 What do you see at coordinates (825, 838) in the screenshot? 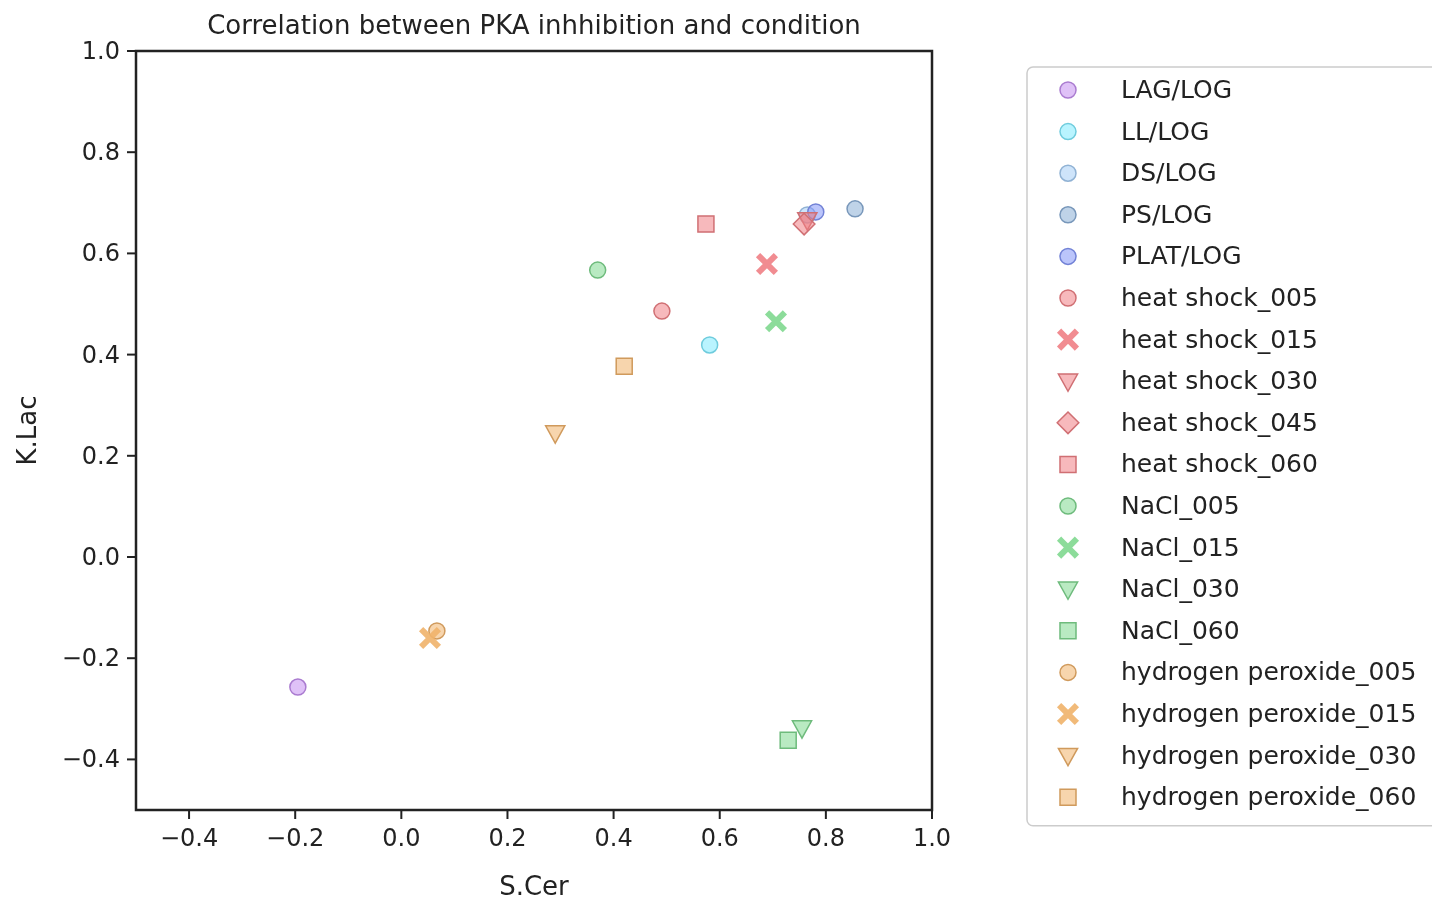
I see `x-tick-label: 0.8` at bounding box center [825, 838].